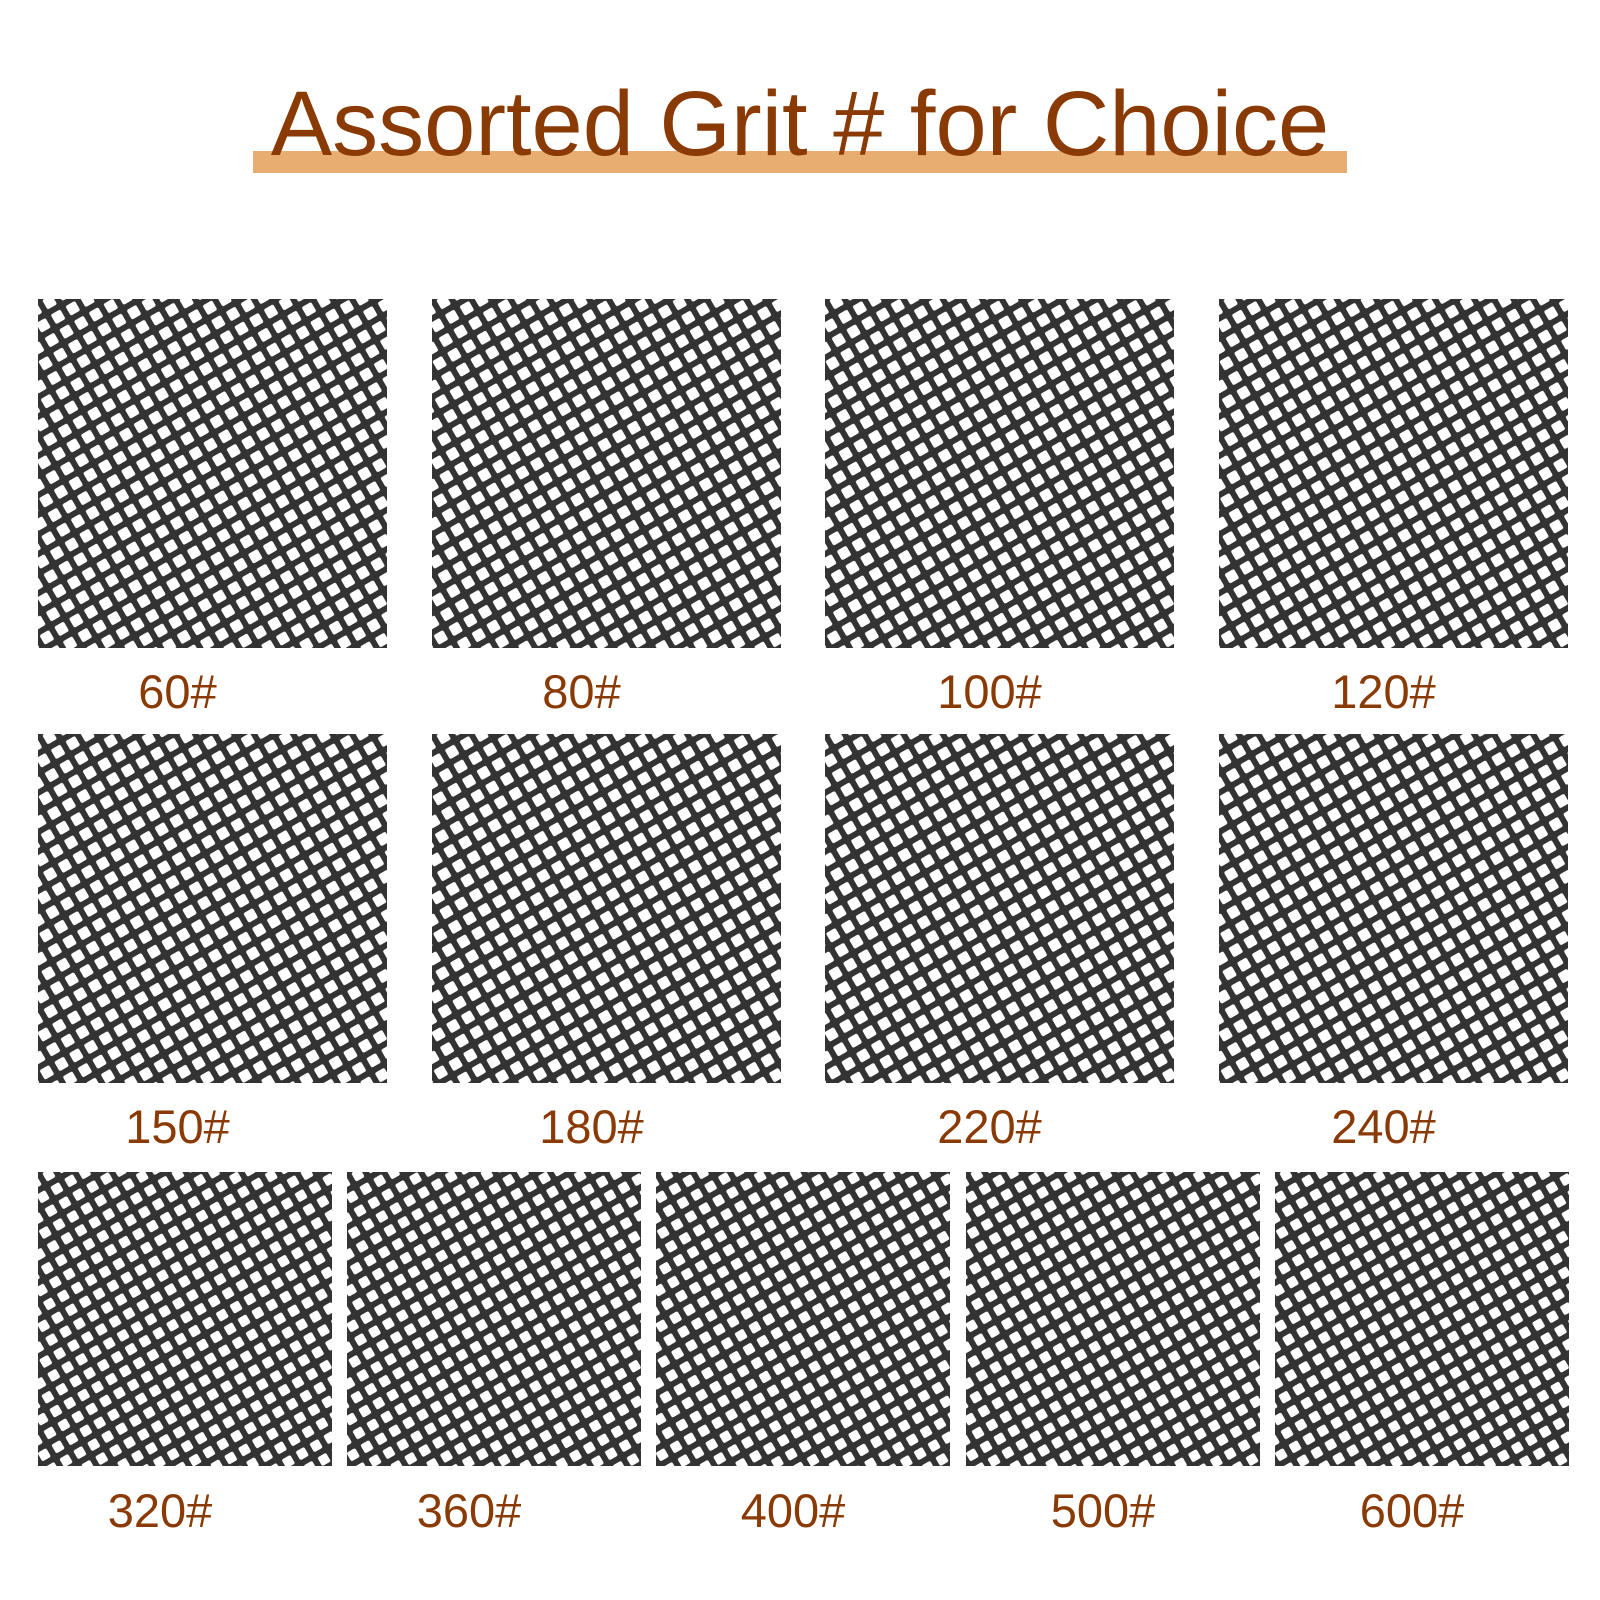 The image size is (1600, 1600). Describe the element at coordinates (581, 691) in the screenshot. I see `grit-label: 80#` at that location.